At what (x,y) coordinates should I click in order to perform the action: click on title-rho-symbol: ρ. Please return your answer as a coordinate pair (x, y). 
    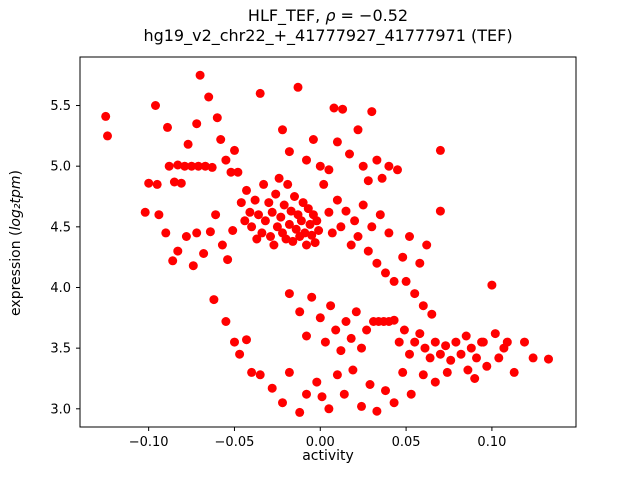
    Looking at the image, I should click on (330, 15).